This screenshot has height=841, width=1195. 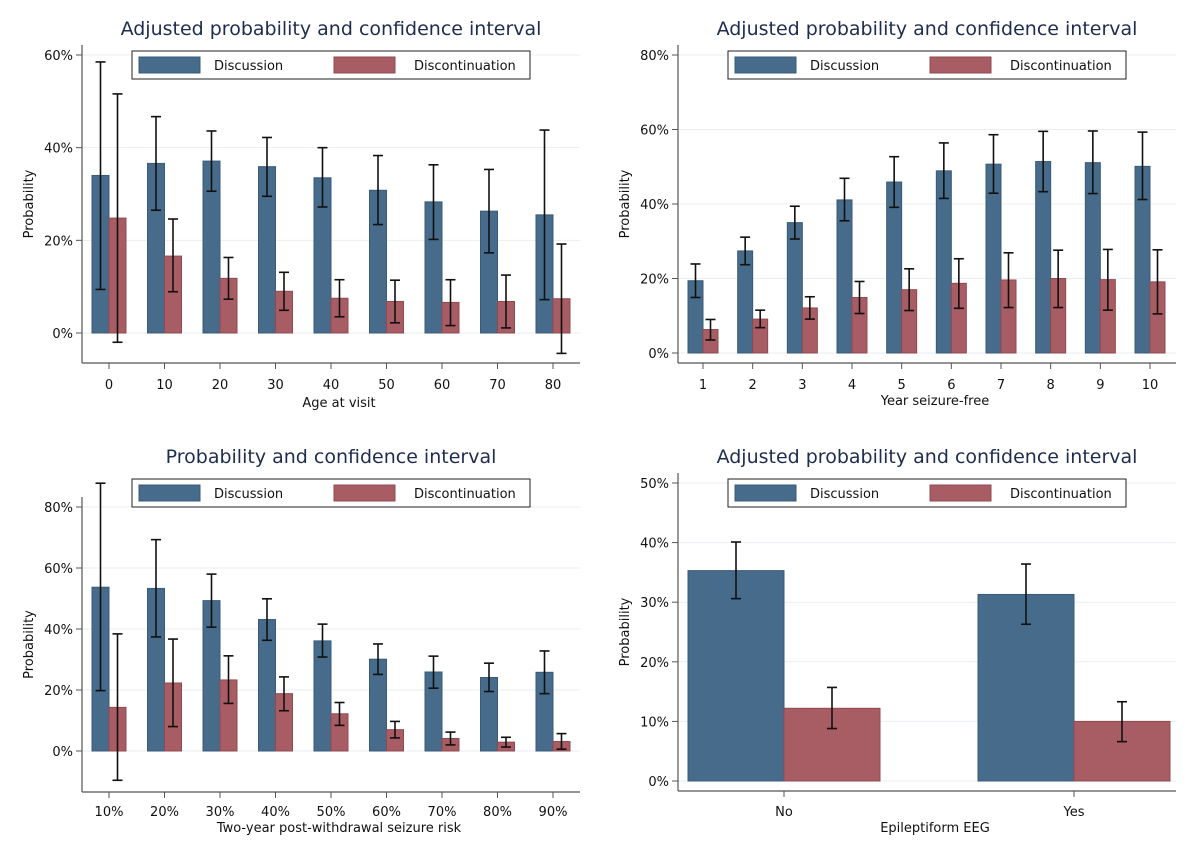 I want to click on x-tick-label: 5, so click(x=902, y=385).